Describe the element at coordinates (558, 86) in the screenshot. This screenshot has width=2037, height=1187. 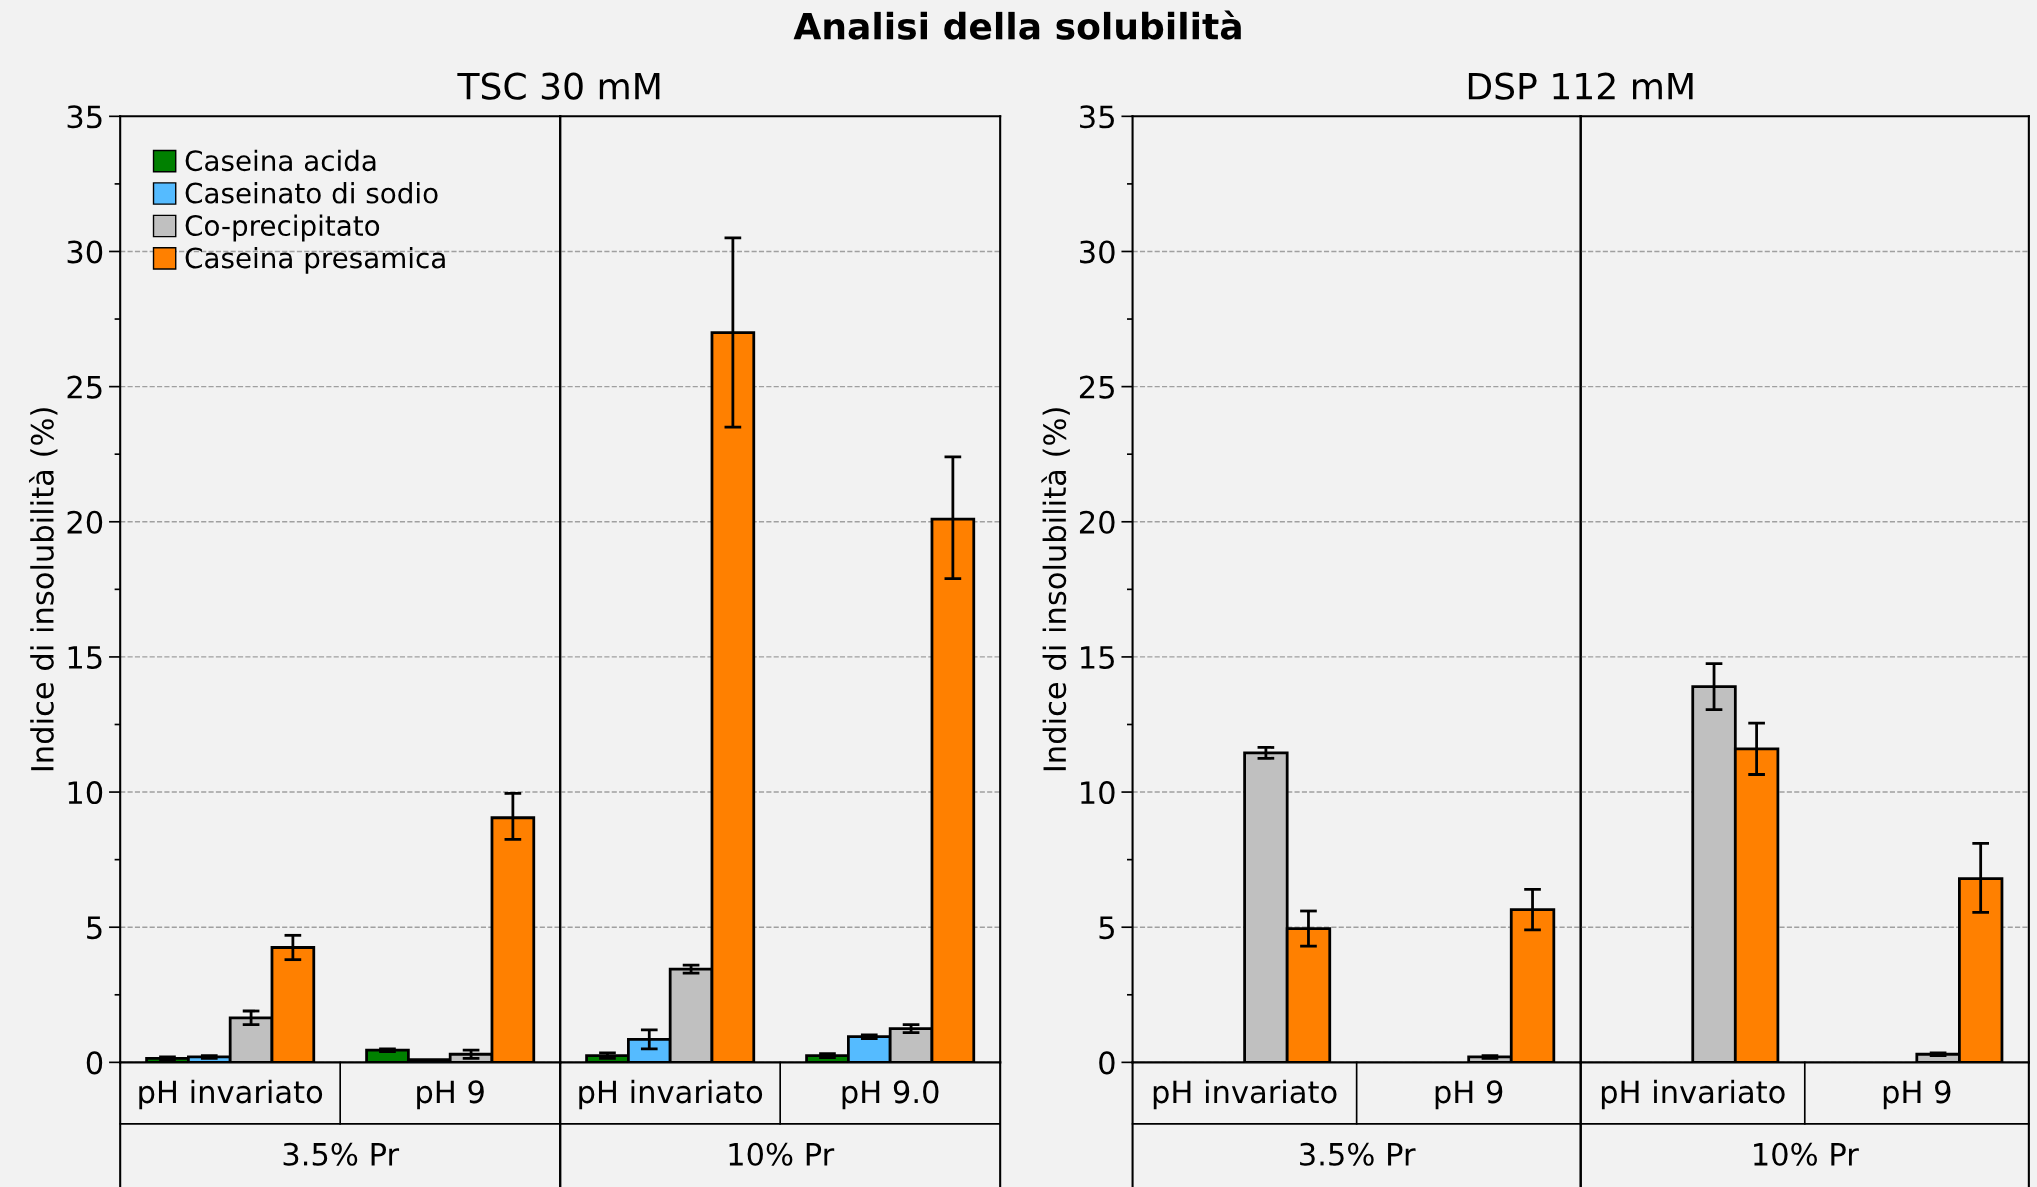
I see `chart-subtitle: TSC 30 mM` at that location.